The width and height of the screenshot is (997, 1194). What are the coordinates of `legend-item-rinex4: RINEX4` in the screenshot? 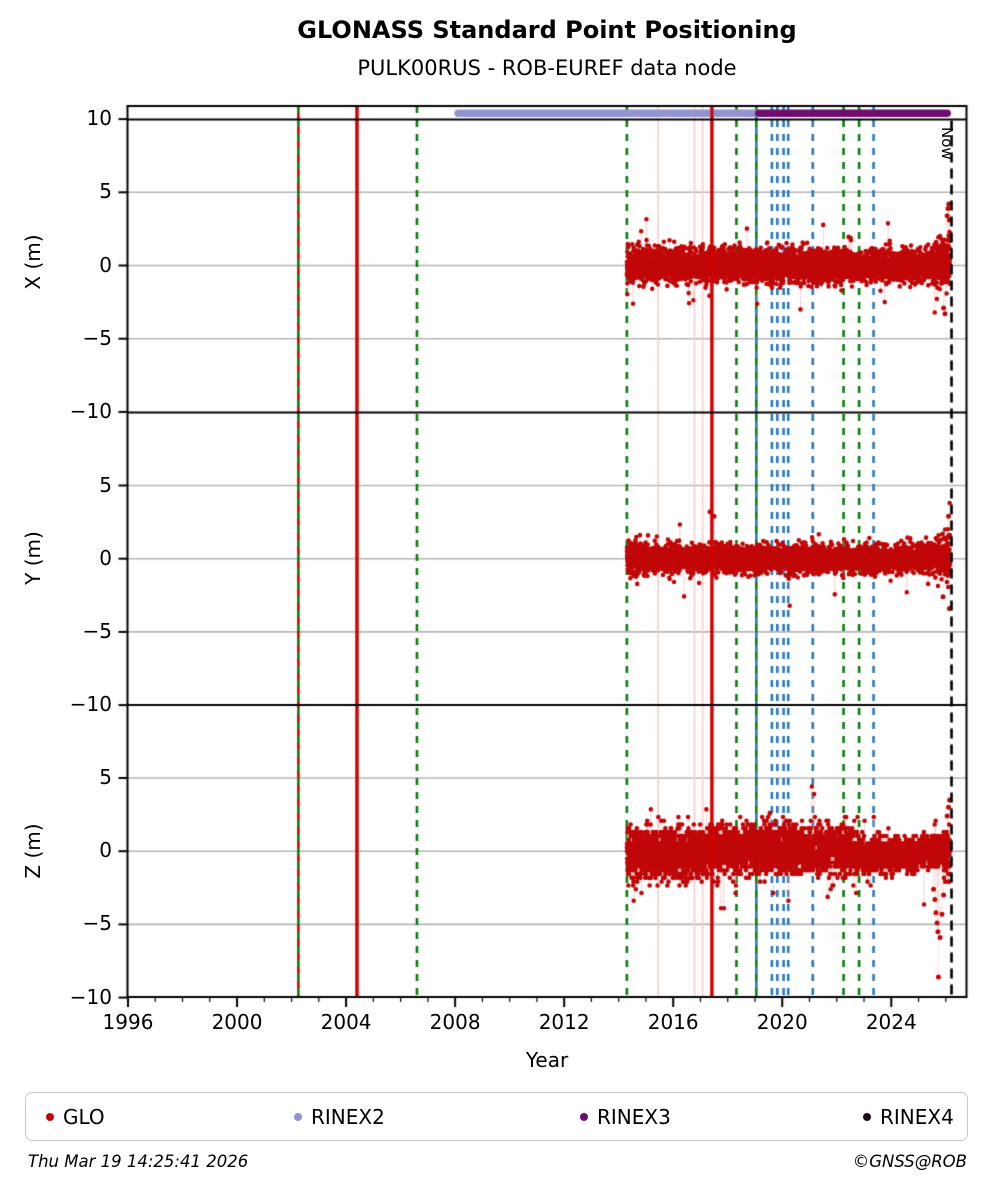 It's located at (908, 1116).